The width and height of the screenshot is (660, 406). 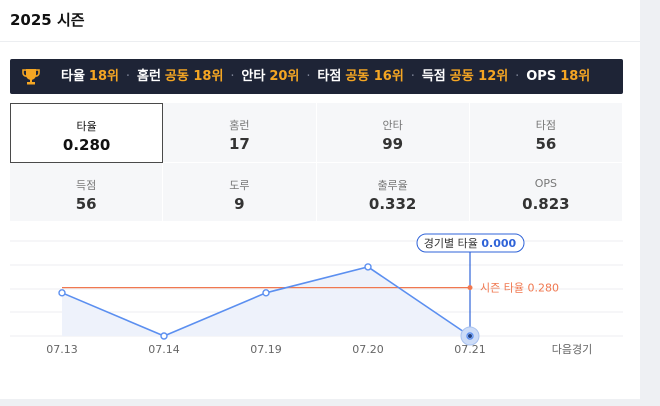 I want to click on stat-value: 99, so click(x=393, y=144).